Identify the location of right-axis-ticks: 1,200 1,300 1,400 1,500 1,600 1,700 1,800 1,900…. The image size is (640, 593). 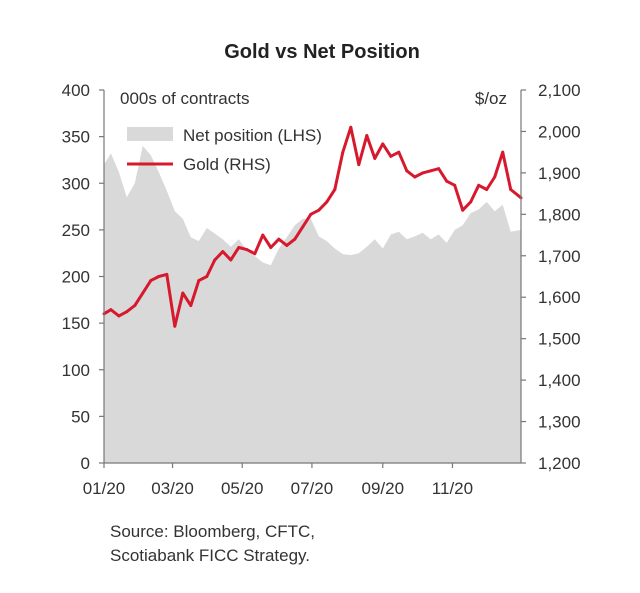
(551, 277).